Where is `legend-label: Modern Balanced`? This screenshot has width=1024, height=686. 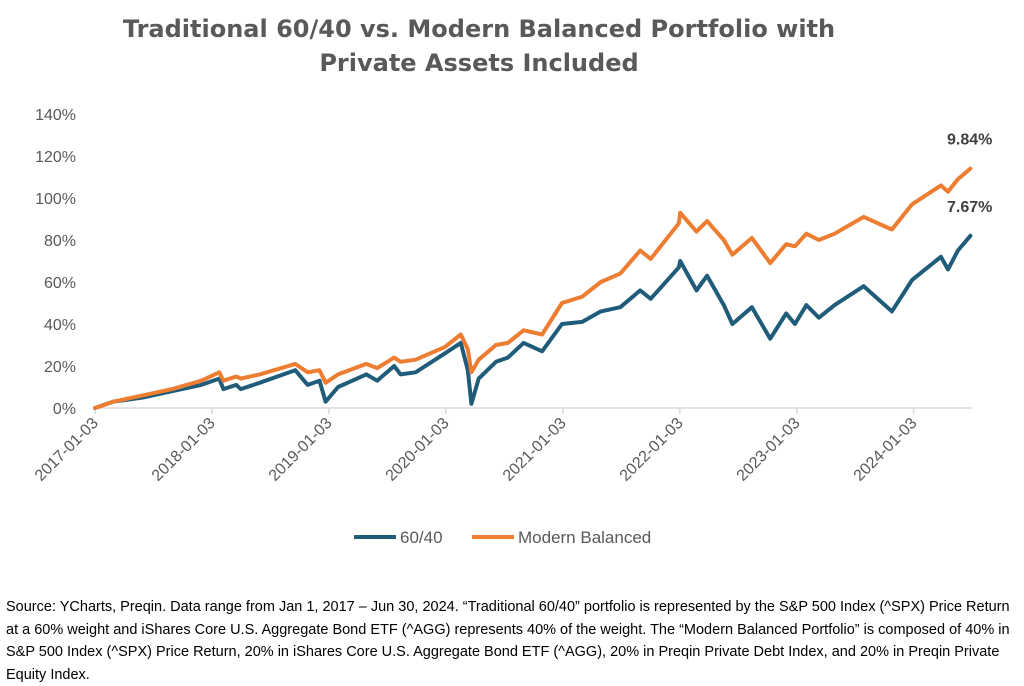
legend-label: Modern Balanced is located at coordinates (584, 537).